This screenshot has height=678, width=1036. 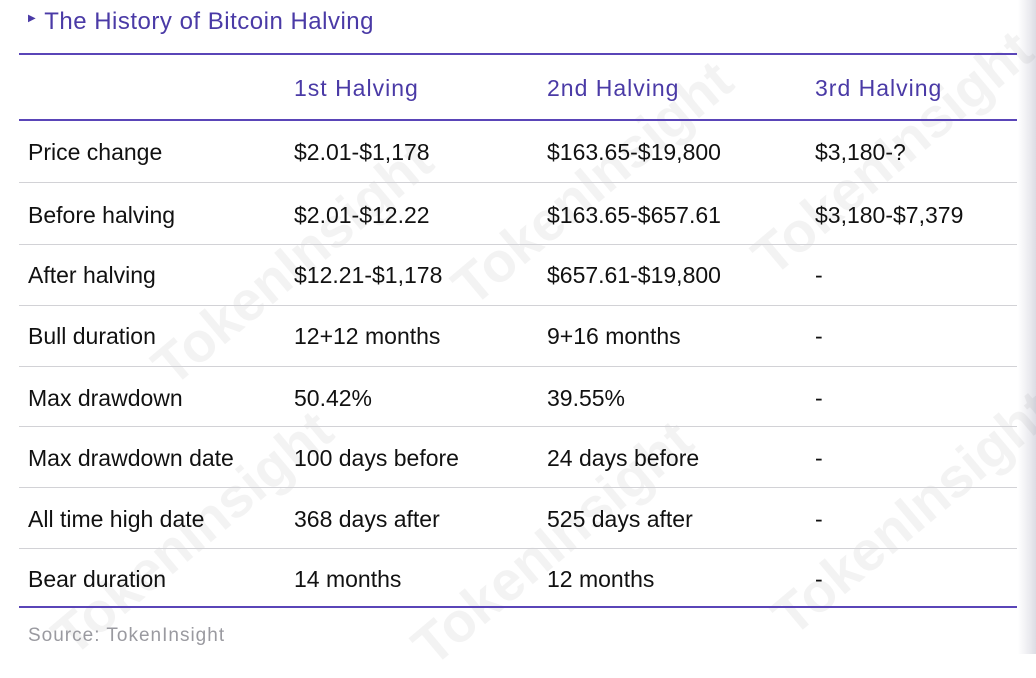 I want to click on cell-1st-halving: 368 days after, so click(x=367, y=519).